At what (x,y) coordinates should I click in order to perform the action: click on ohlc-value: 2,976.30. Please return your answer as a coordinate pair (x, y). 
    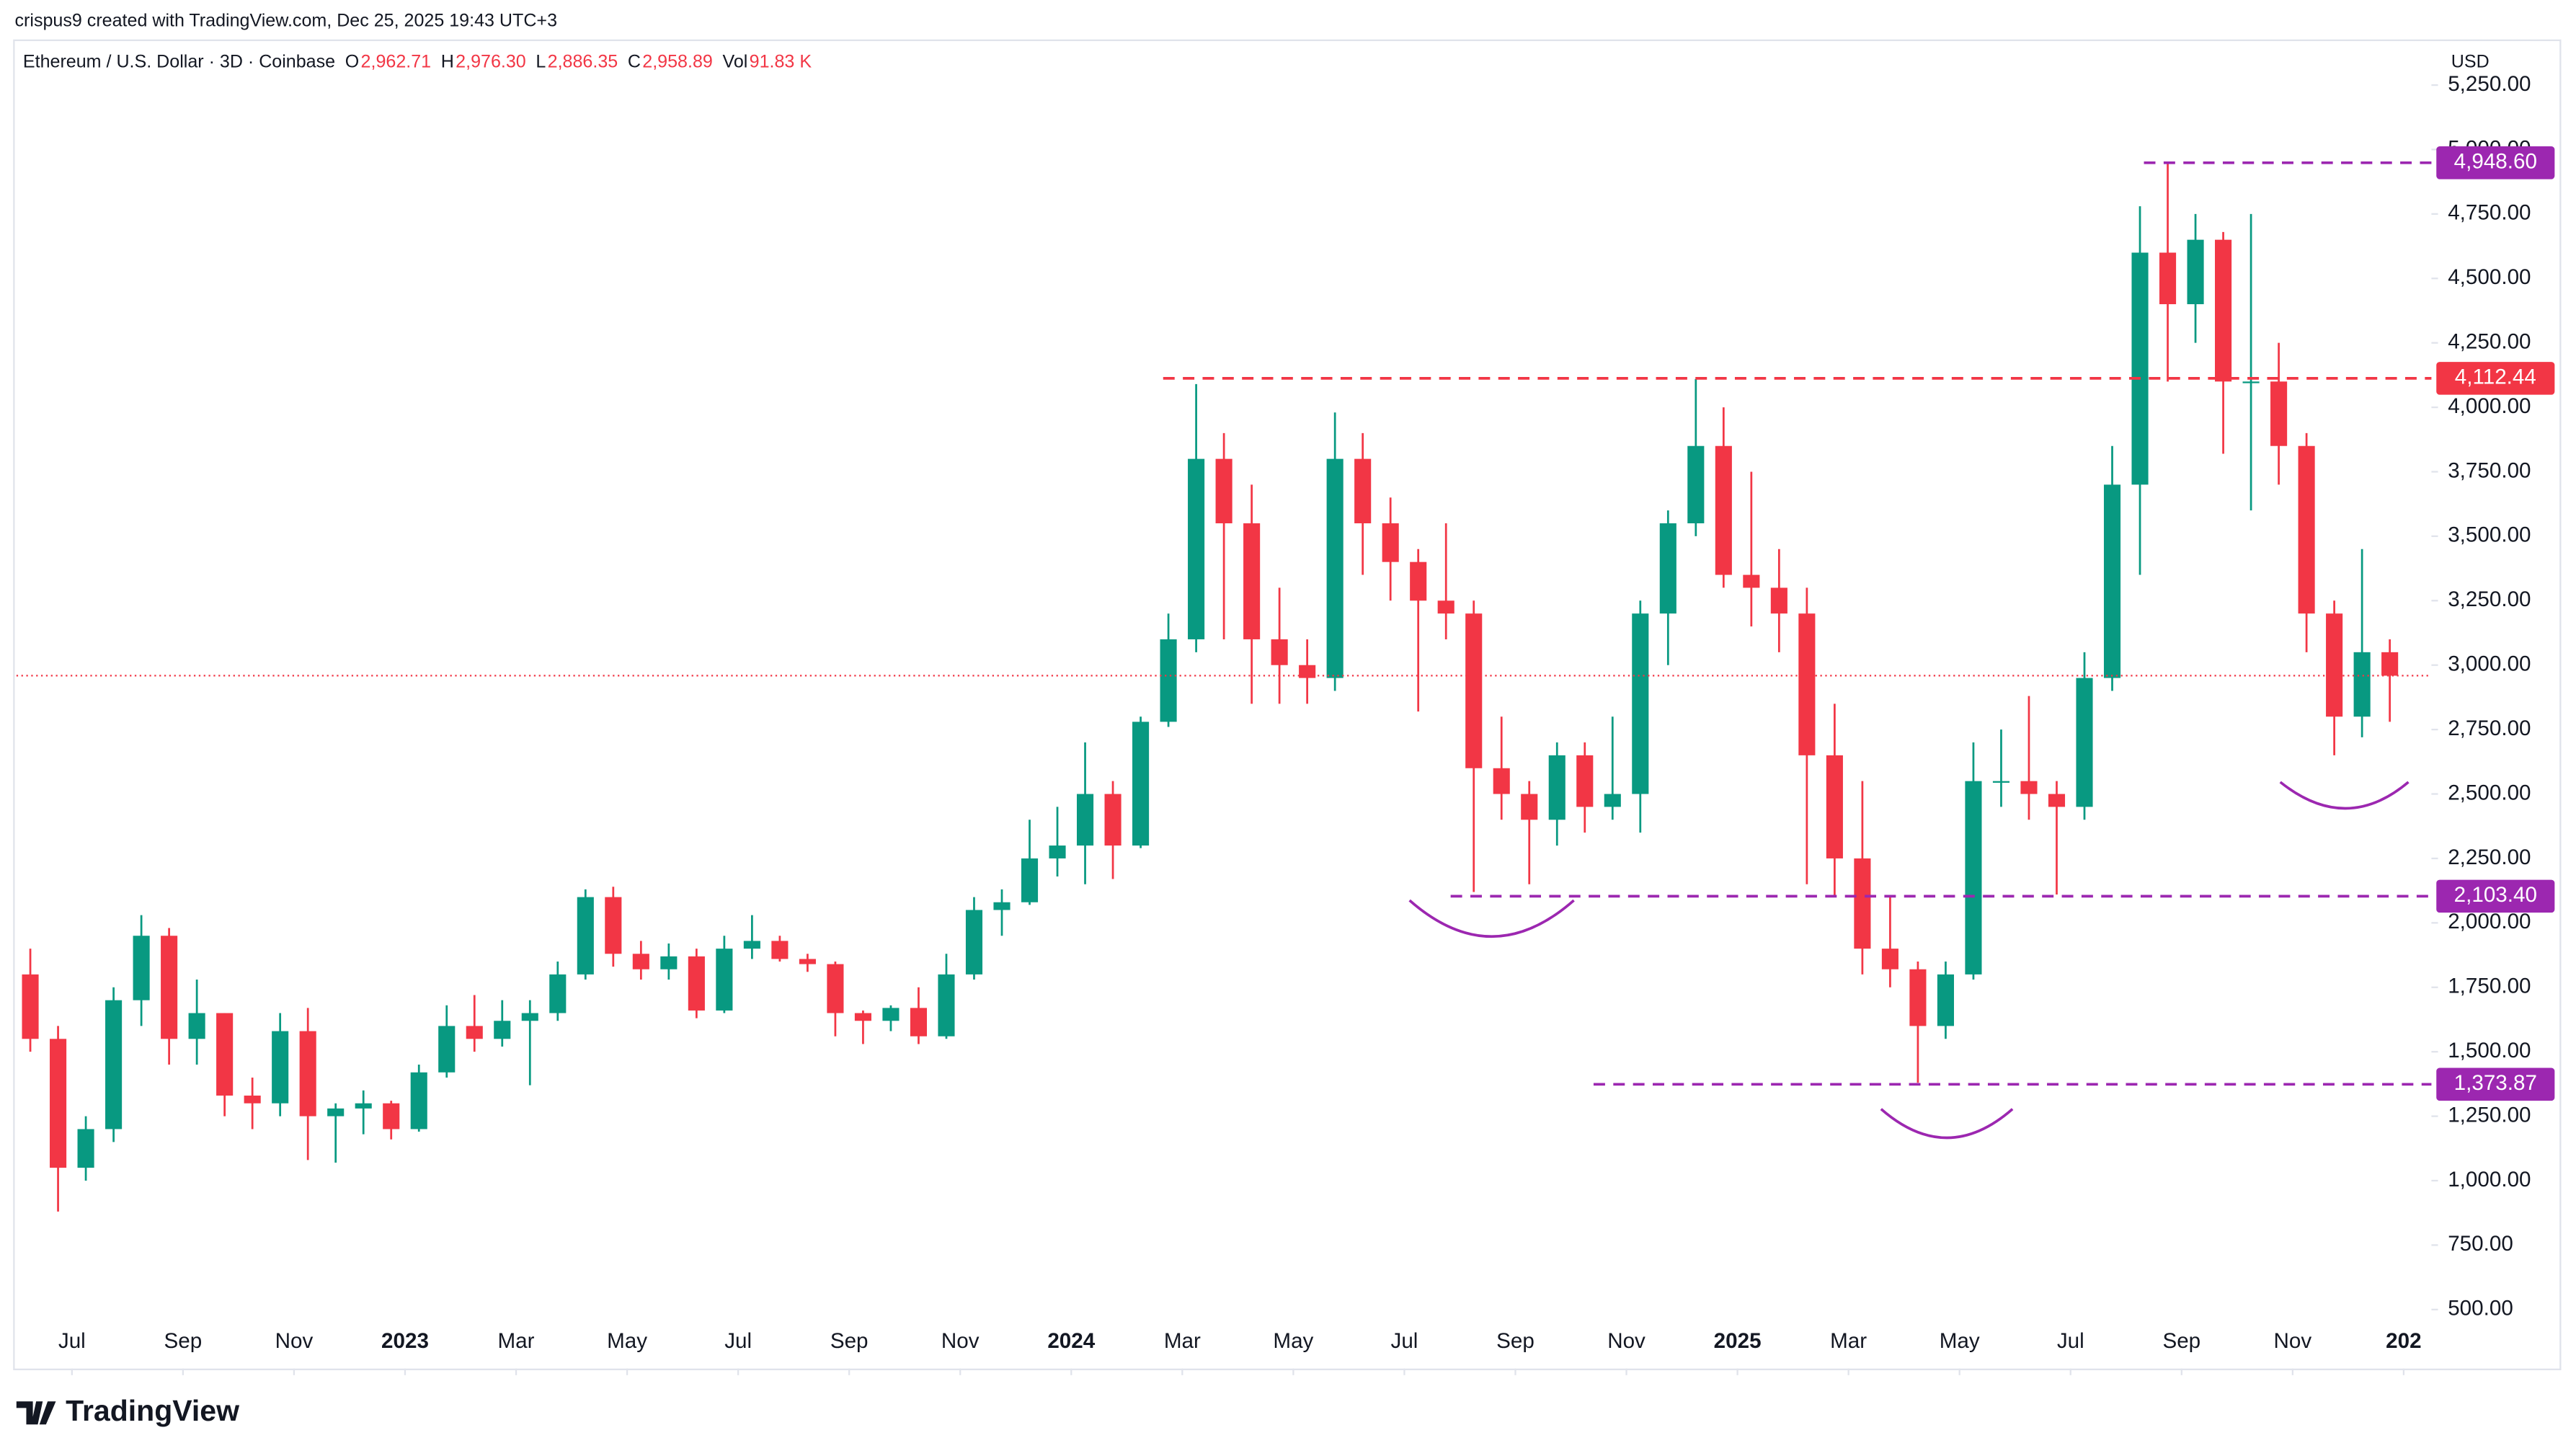
    Looking at the image, I should click on (491, 61).